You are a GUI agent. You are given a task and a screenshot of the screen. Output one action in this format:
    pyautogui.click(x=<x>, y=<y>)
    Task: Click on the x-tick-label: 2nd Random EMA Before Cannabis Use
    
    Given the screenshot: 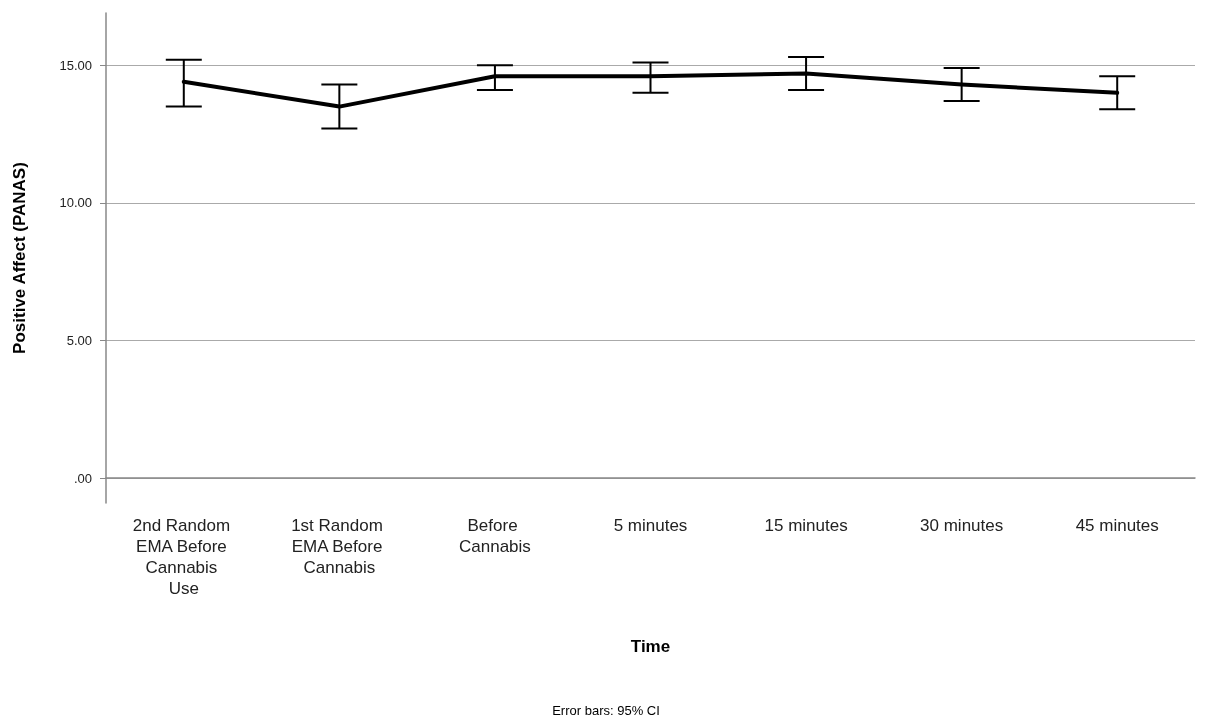 What is the action you would take?
    pyautogui.click(x=183, y=557)
    